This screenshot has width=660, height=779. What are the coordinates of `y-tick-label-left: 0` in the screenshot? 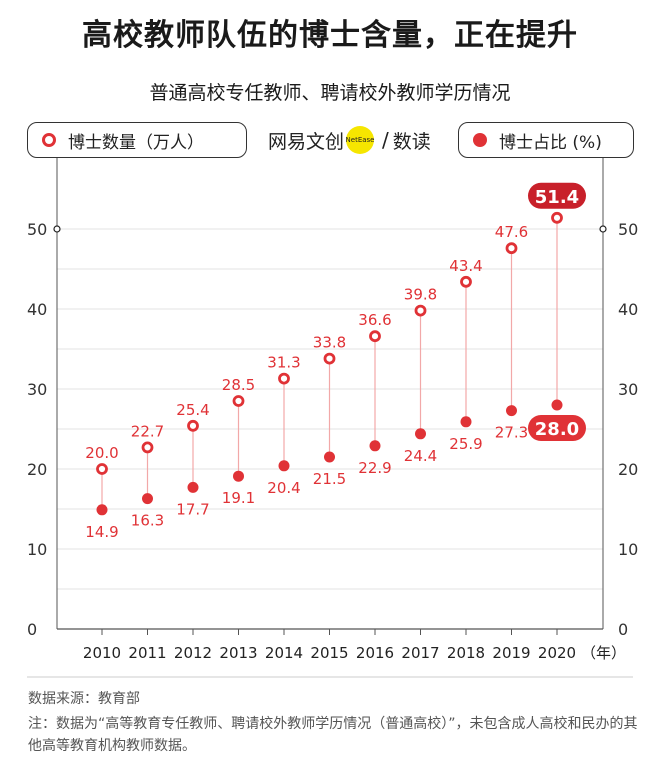 It's located at (32, 629).